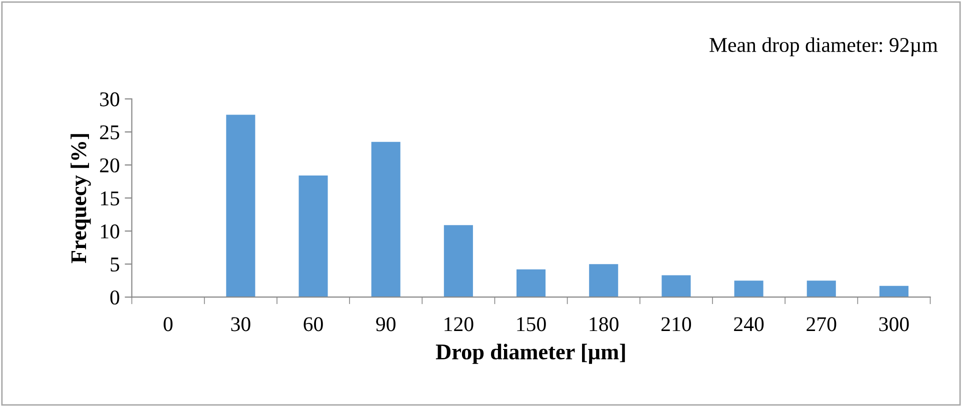 The image size is (962, 407). Describe the element at coordinates (313, 324) in the screenshot. I see `x-tick-label: 60` at that location.